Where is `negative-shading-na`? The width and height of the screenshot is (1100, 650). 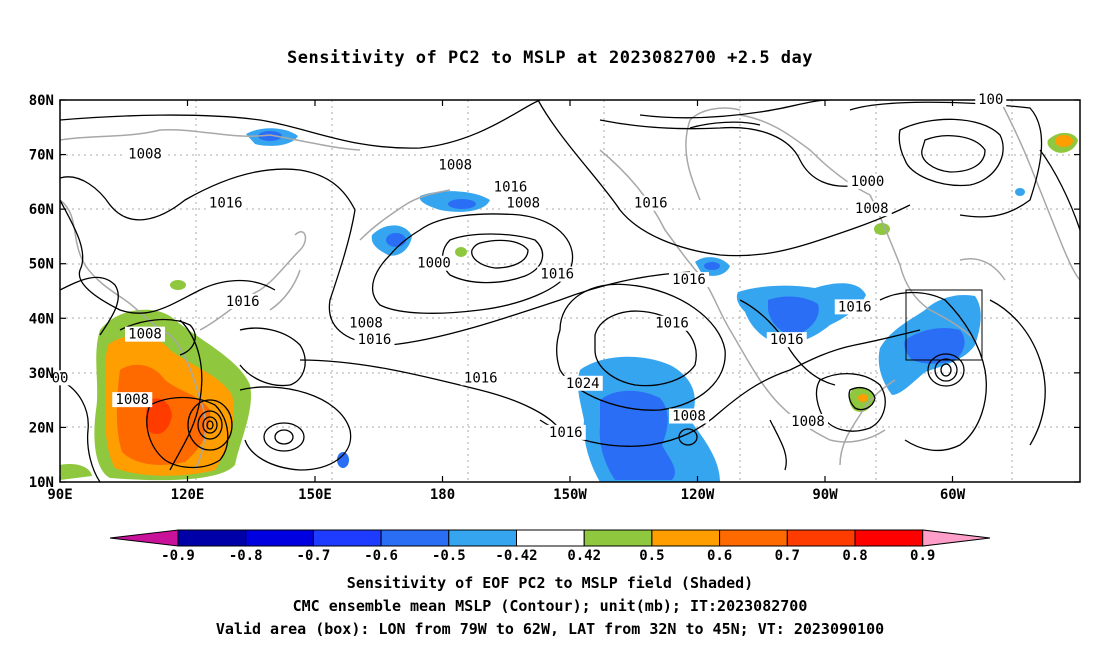
negative-shading-na is located at coordinates (793, 316).